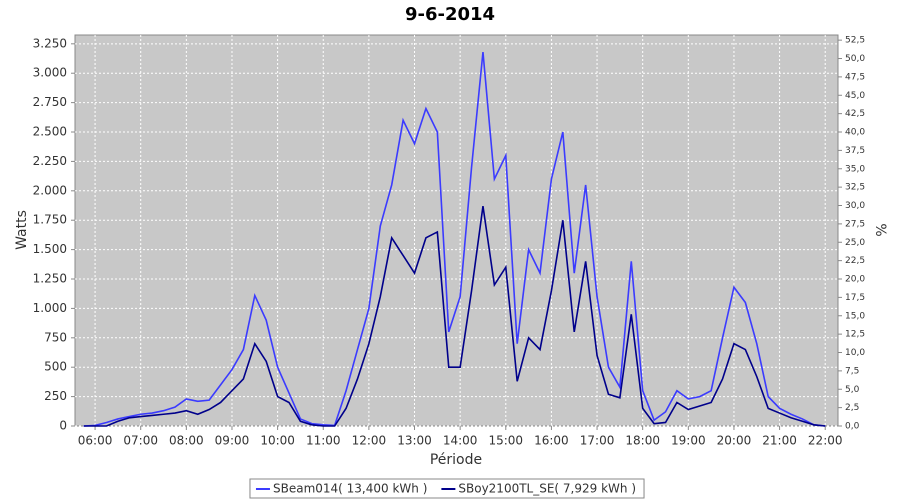 Image resolution: width=900 pixels, height=500 pixels. What do you see at coordinates (456, 460) in the screenshot?
I see `x-axis-label: Période` at bounding box center [456, 460].